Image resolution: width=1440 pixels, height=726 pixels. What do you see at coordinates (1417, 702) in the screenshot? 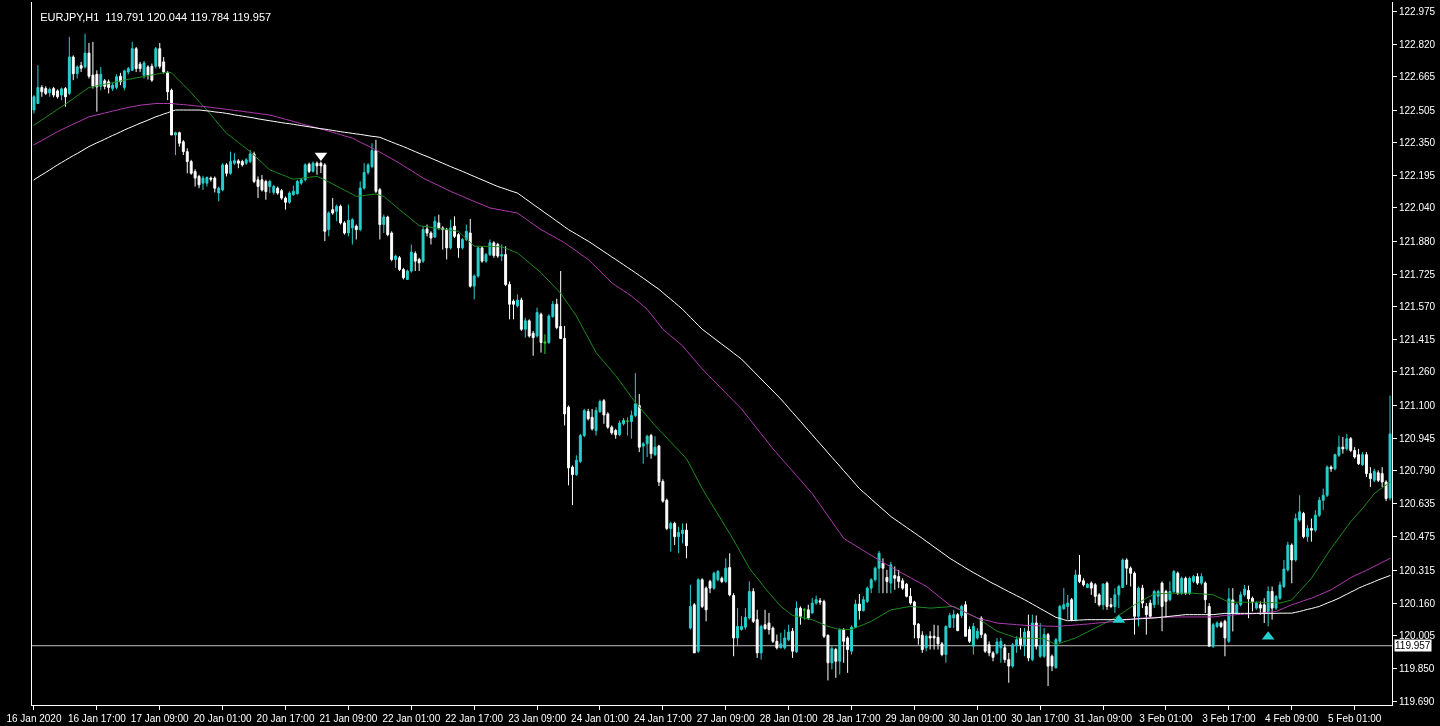
I see `y-tick-label: 119.690` at bounding box center [1417, 702].